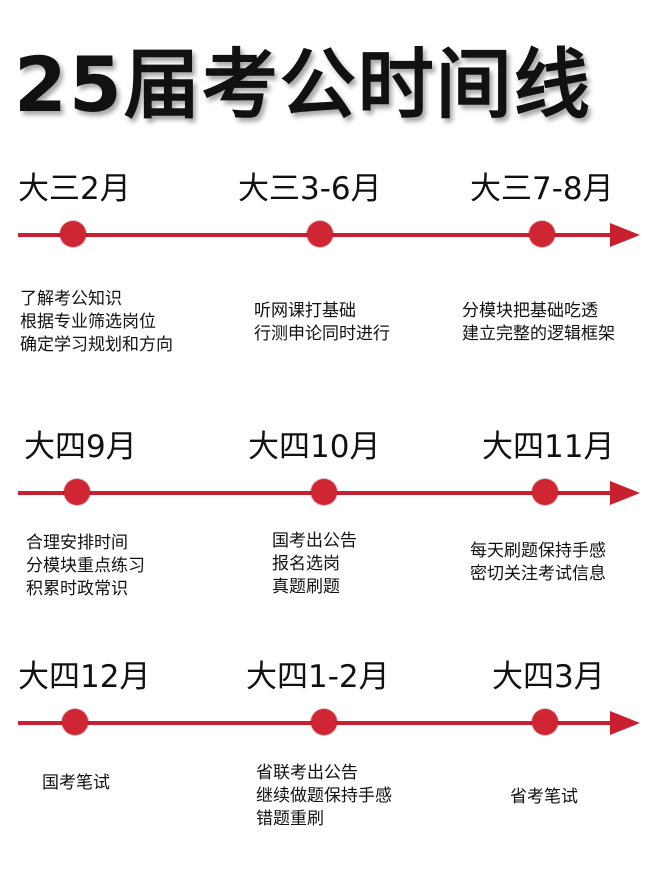 The image size is (653, 888). I want to click on page-title: 25届考公时间线, so click(303, 84).